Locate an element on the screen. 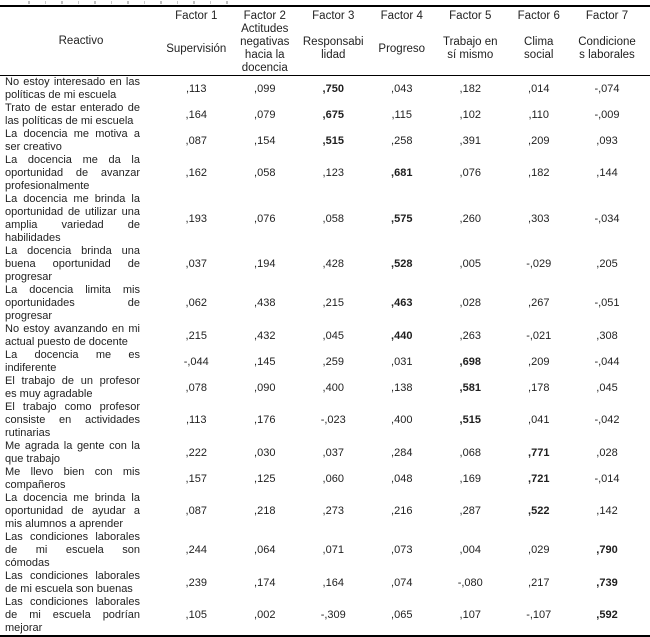 The height and width of the screenshot is (637, 650). loading-value: -,034 is located at coordinates (607, 218).